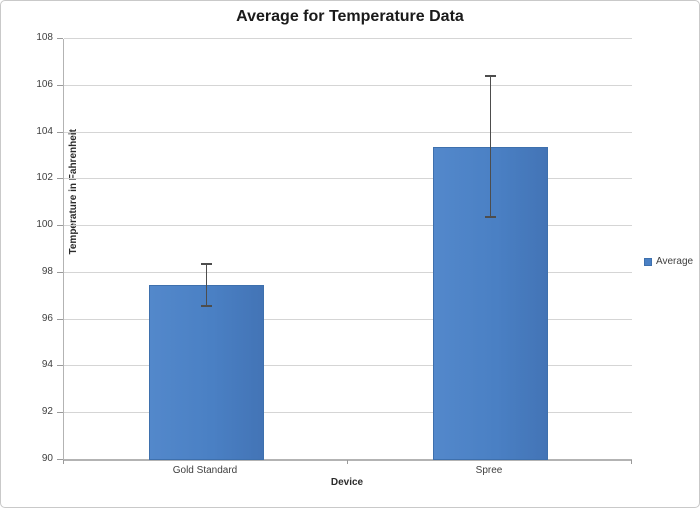 This screenshot has height=508, width=700. Describe the element at coordinates (47, 412) in the screenshot. I see `y-tick-label-92: 92` at that location.